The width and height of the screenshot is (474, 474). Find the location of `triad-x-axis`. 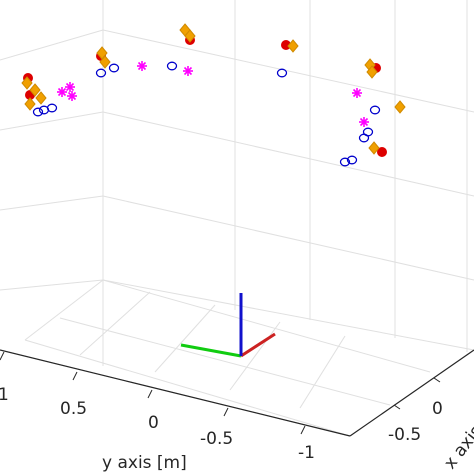

triad-x-axis is located at coordinates (258, 345).